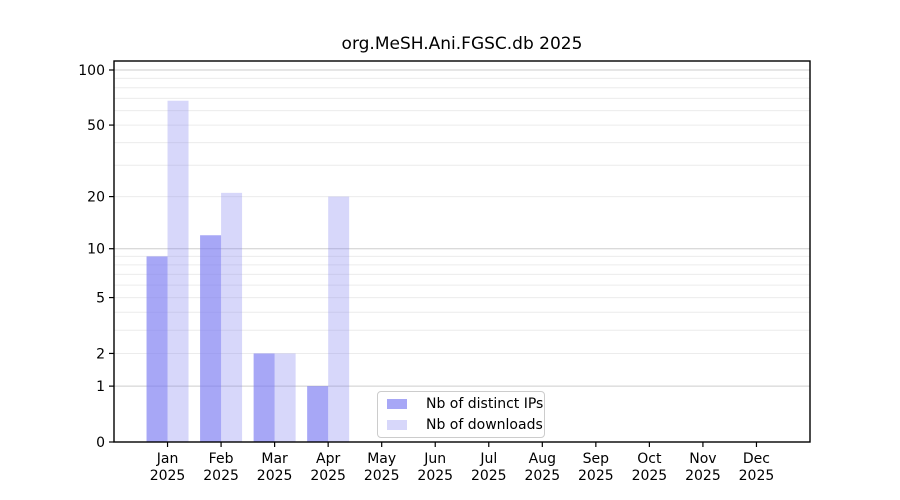 The width and height of the screenshot is (900, 500). What do you see at coordinates (96, 250) in the screenshot?
I see `y-tick-label: 10` at bounding box center [96, 250].